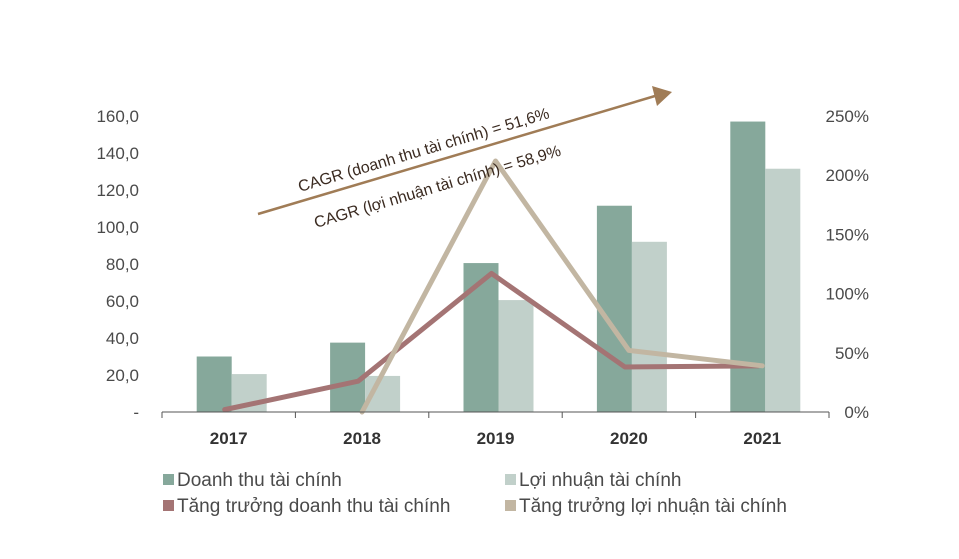 The width and height of the screenshot is (959, 559). What do you see at coordinates (856, 412) in the screenshot?
I see `y-right-tick-label: 0%` at bounding box center [856, 412].